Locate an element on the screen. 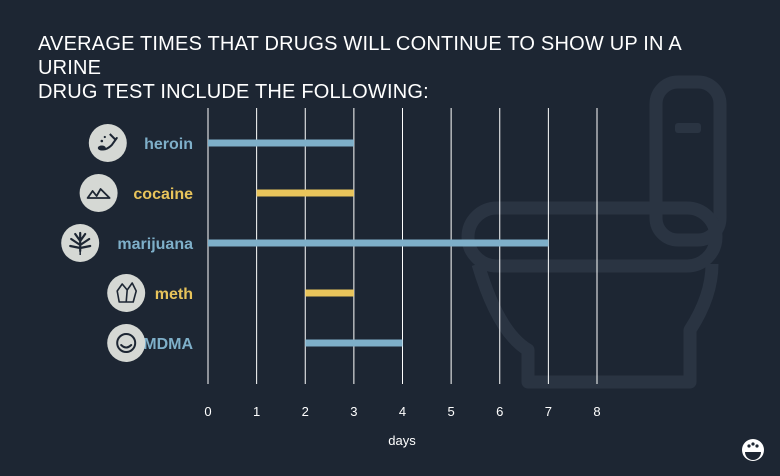 This screenshot has width=780, height=476. bar-marijuana is located at coordinates (378, 243).